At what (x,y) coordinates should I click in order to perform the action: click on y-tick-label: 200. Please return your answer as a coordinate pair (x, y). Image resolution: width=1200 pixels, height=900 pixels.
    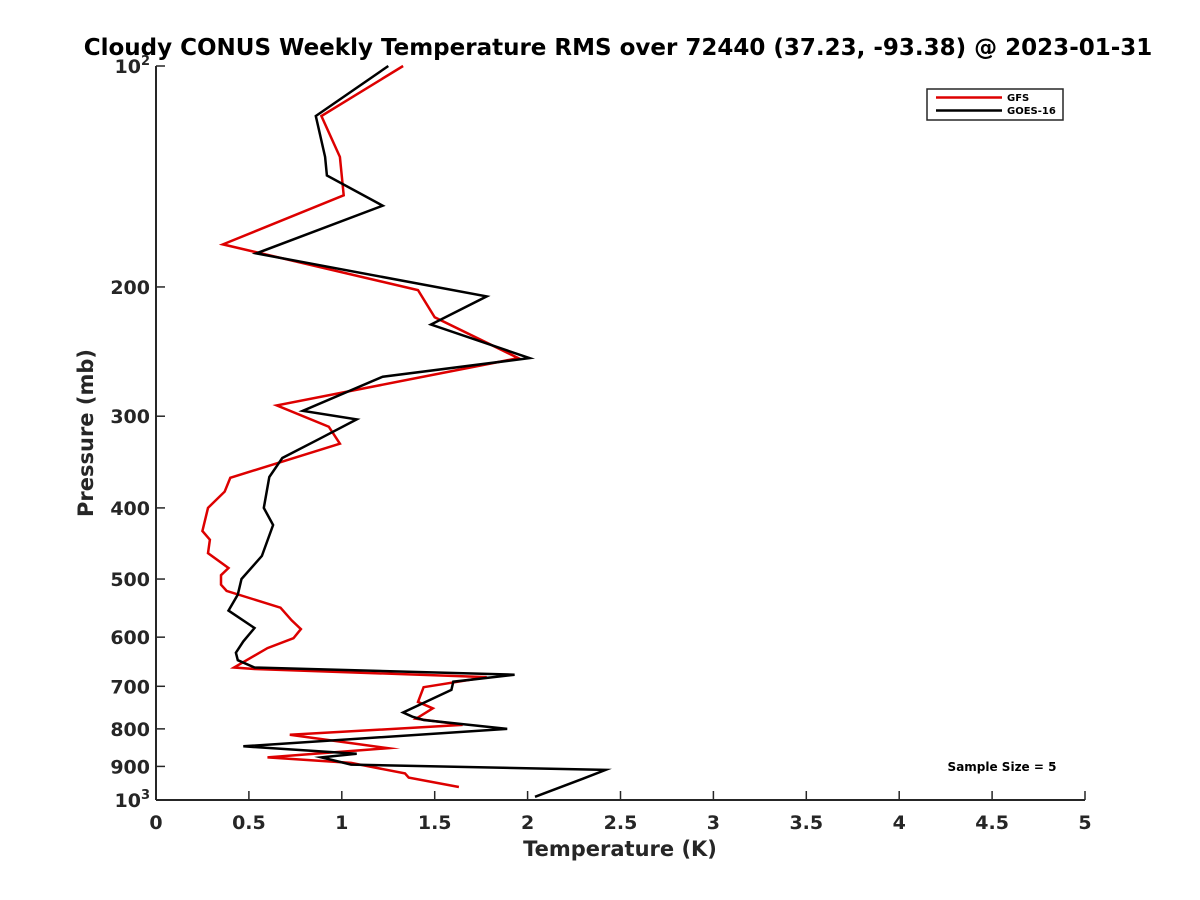
    Looking at the image, I should click on (130, 288).